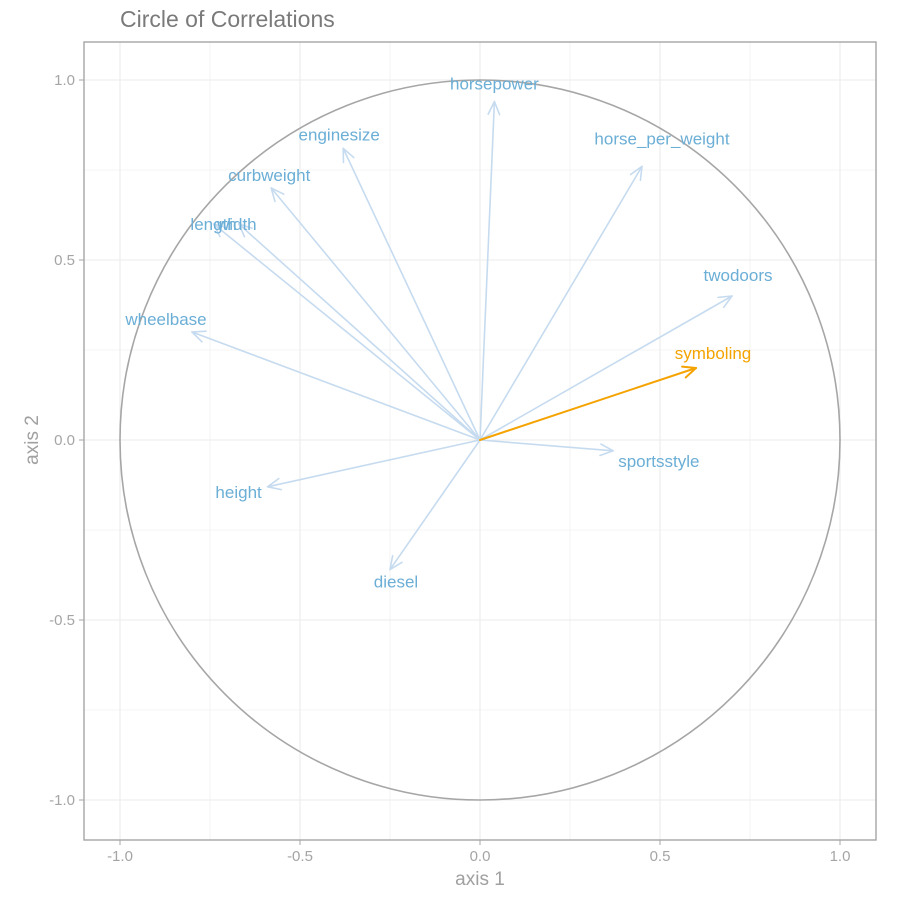  Describe the element at coordinates (32, 440) in the screenshot. I see `y-axis-title: axis 2` at that location.